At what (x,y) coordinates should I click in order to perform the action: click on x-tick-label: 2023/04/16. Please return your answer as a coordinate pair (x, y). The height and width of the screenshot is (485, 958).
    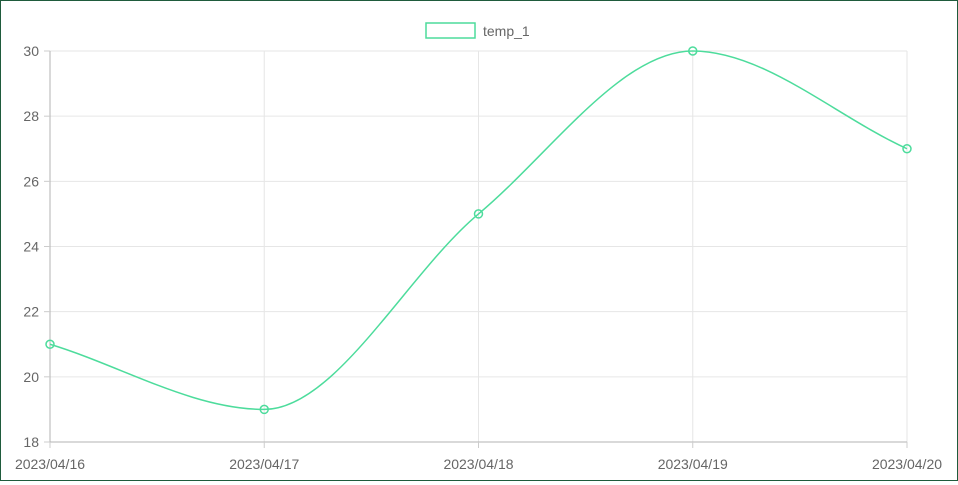
    Looking at the image, I should click on (50, 464).